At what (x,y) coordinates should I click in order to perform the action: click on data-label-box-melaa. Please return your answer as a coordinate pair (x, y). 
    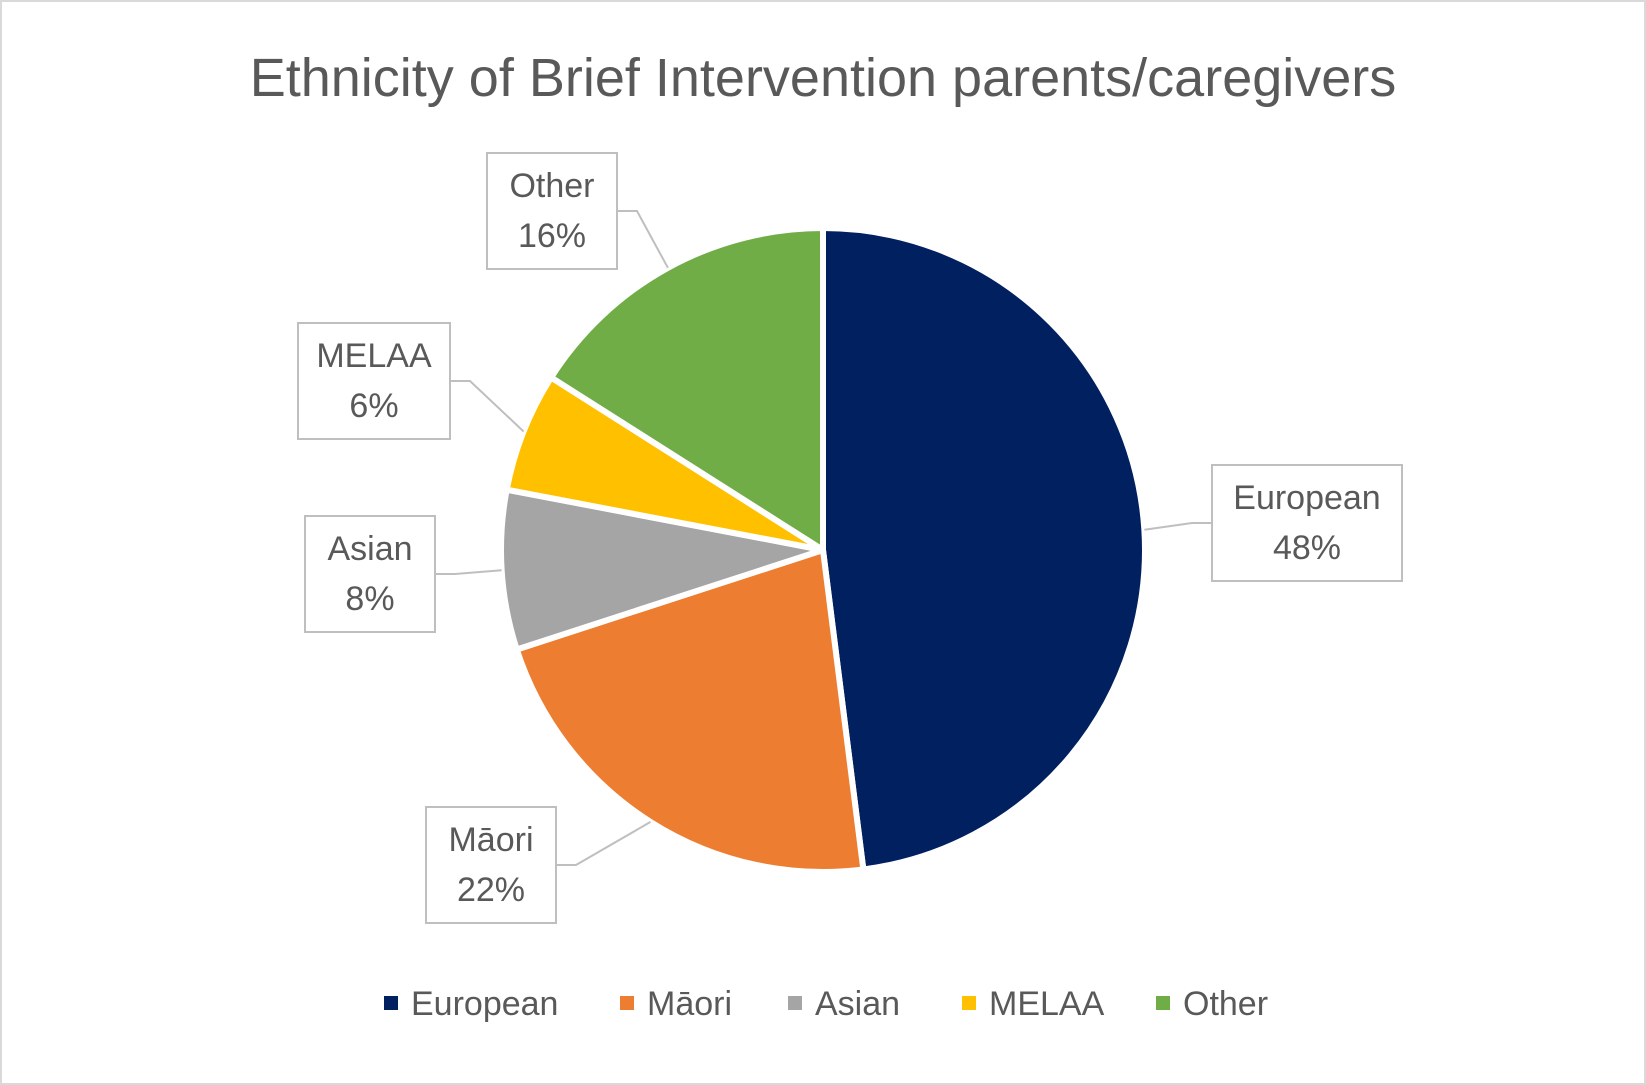
    Looking at the image, I should click on (374, 381).